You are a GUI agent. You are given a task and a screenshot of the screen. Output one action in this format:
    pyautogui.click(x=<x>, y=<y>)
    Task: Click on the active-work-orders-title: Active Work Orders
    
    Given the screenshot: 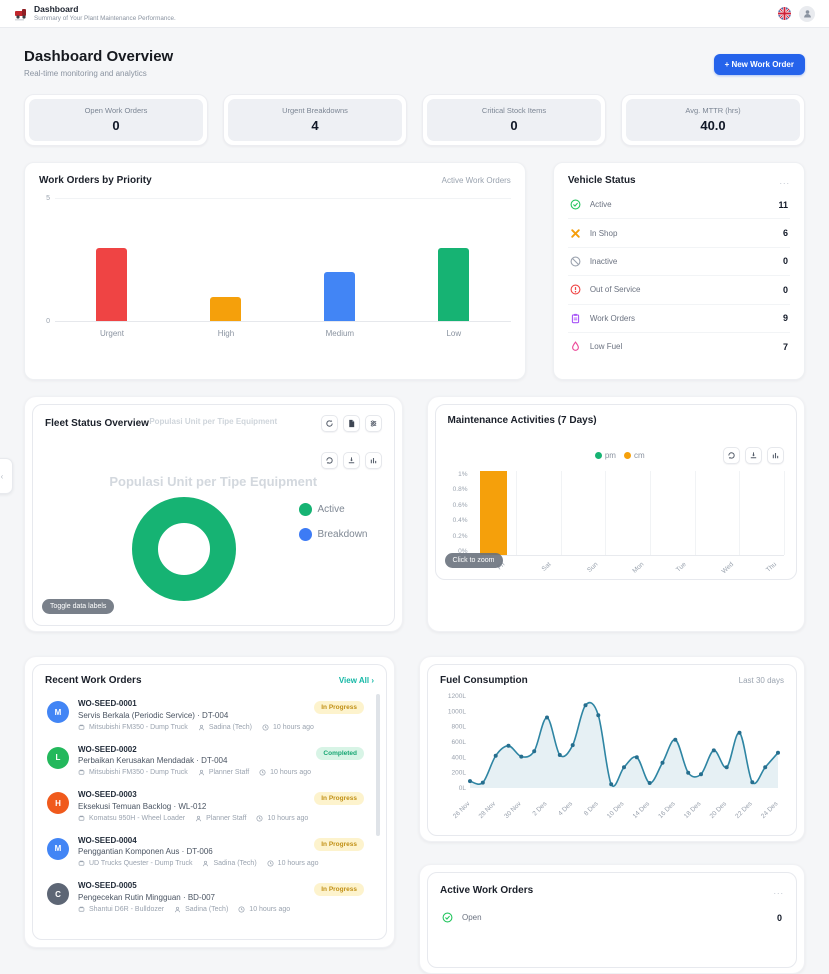 What is the action you would take?
    pyautogui.click(x=487, y=890)
    